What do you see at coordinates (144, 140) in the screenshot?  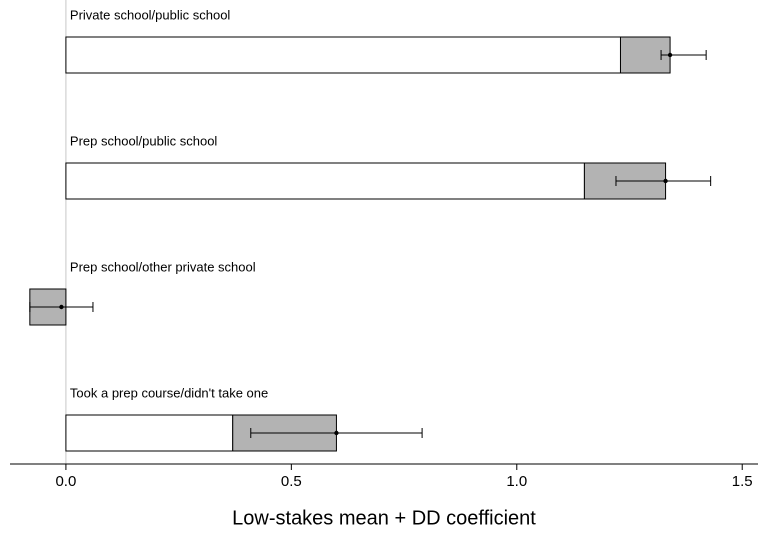 I see `category-label: Prep school/public school` at bounding box center [144, 140].